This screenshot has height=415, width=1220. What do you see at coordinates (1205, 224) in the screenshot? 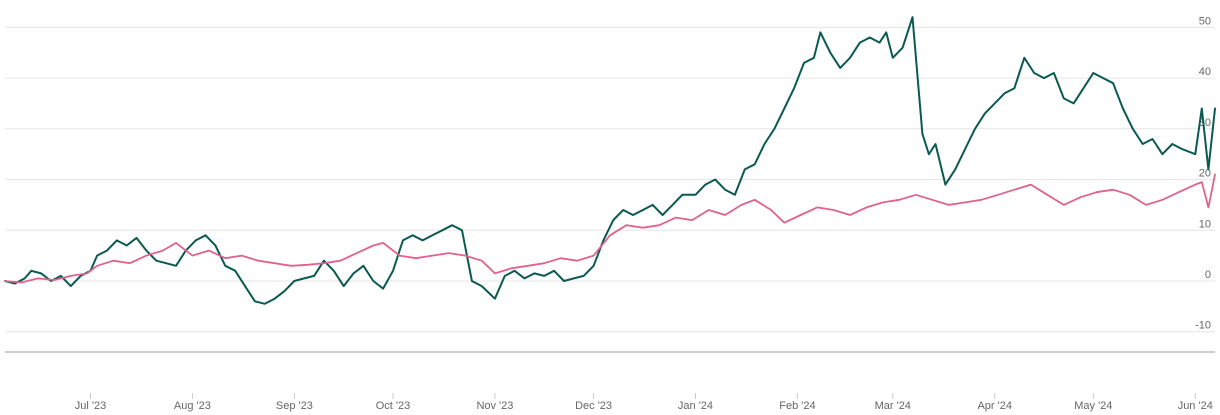
I see `y-tick-label: 10` at bounding box center [1205, 224].